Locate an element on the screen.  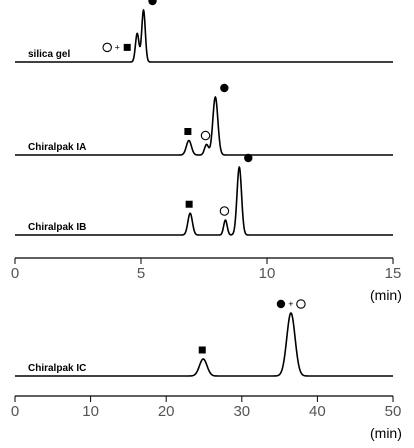
chart0-chiralpak-ib-peak-2-marker-0-filled-circle is located at coordinates (248, 158).